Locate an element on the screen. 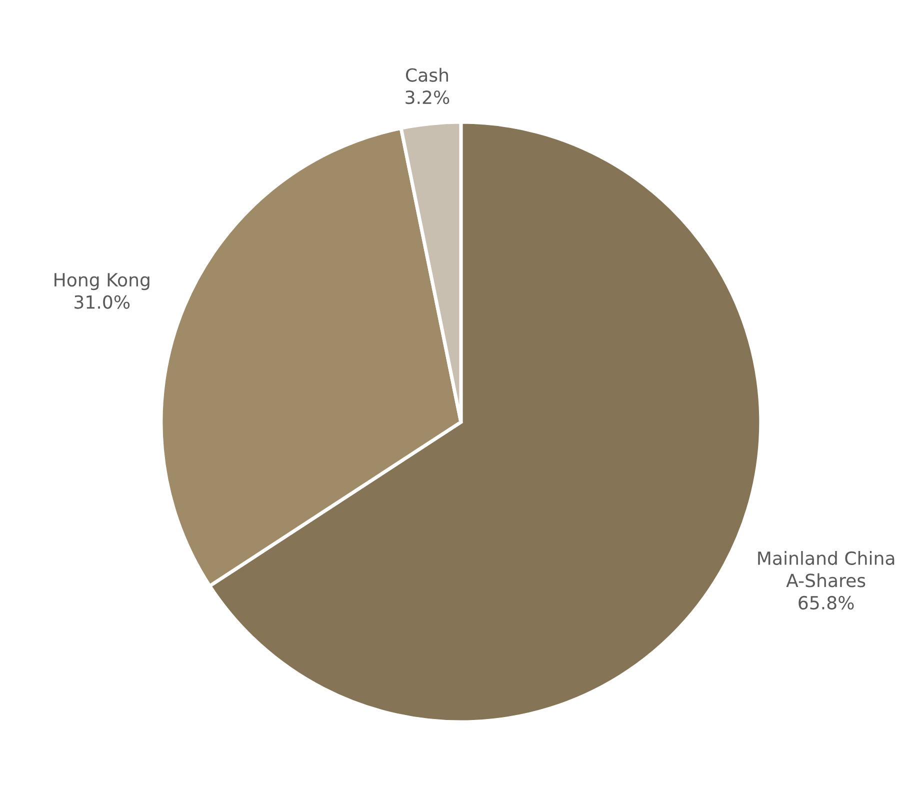 The width and height of the screenshot is (923, 801). slice-label: Cash is located at coordinates (427, 75).